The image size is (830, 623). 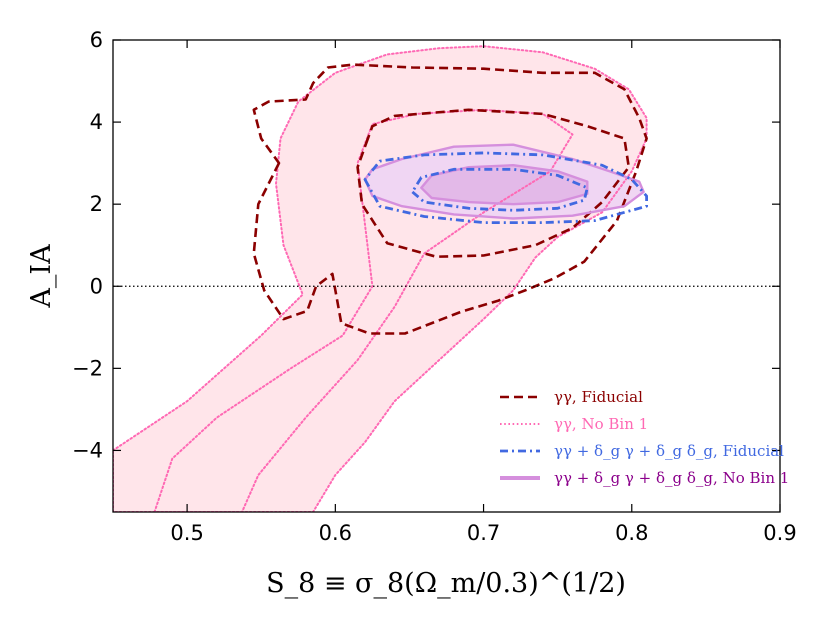 What do you see at coordinates (598, 397) in the screenshot?
I see `legend-label-dashed: γγ, Fiducial` at bounding box center [598, 397].